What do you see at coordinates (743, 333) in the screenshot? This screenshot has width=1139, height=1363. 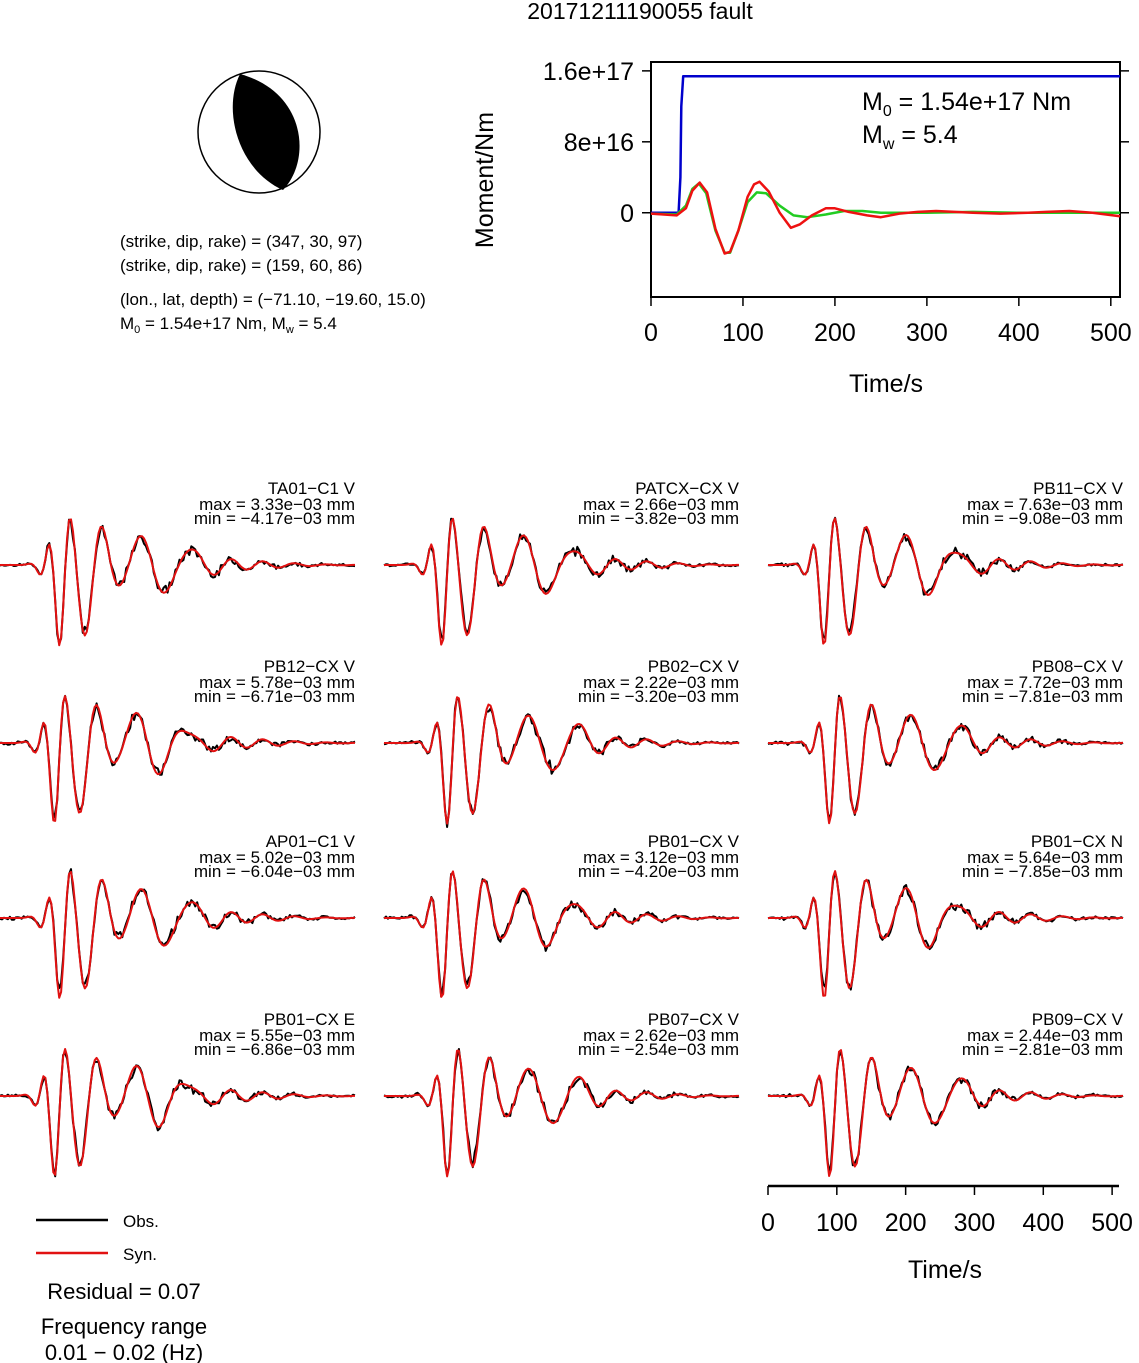 I see `moment-x-tick-label: 100` at bounding box center [743, 333].